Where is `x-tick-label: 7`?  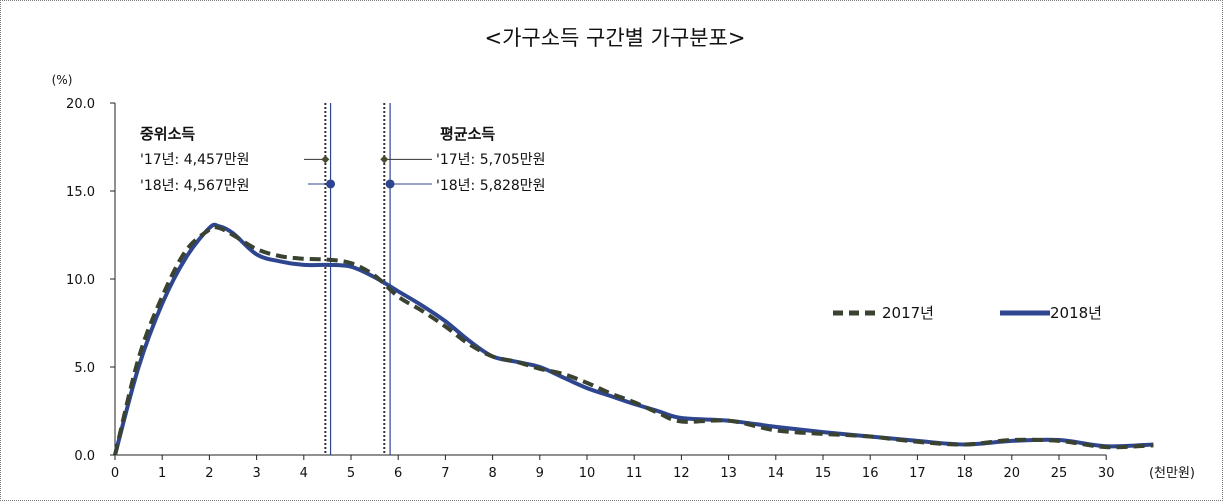
x-tick-label: 7 is located at coordinates (445, 473).